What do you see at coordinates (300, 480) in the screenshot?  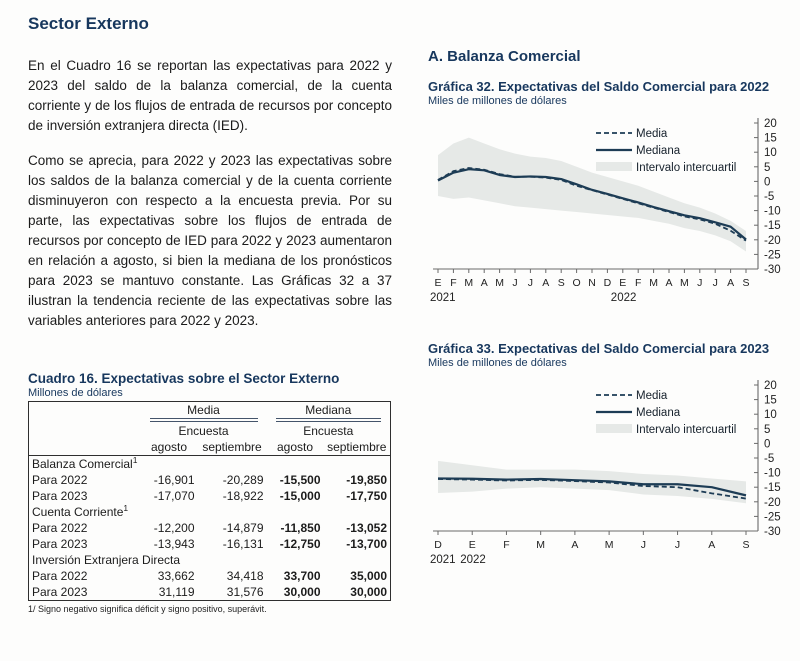 I see `cell-mediana-agosto: -15,500` at bounding box center [300, 480].